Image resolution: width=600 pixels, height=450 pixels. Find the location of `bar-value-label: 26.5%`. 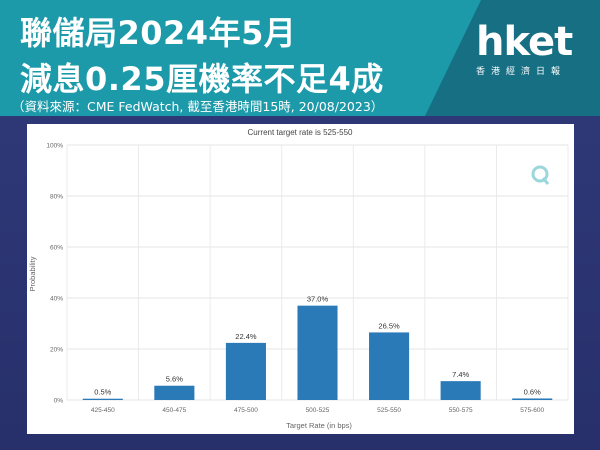

bar-value-label: 26.5% is located at coordinates (389, 325).